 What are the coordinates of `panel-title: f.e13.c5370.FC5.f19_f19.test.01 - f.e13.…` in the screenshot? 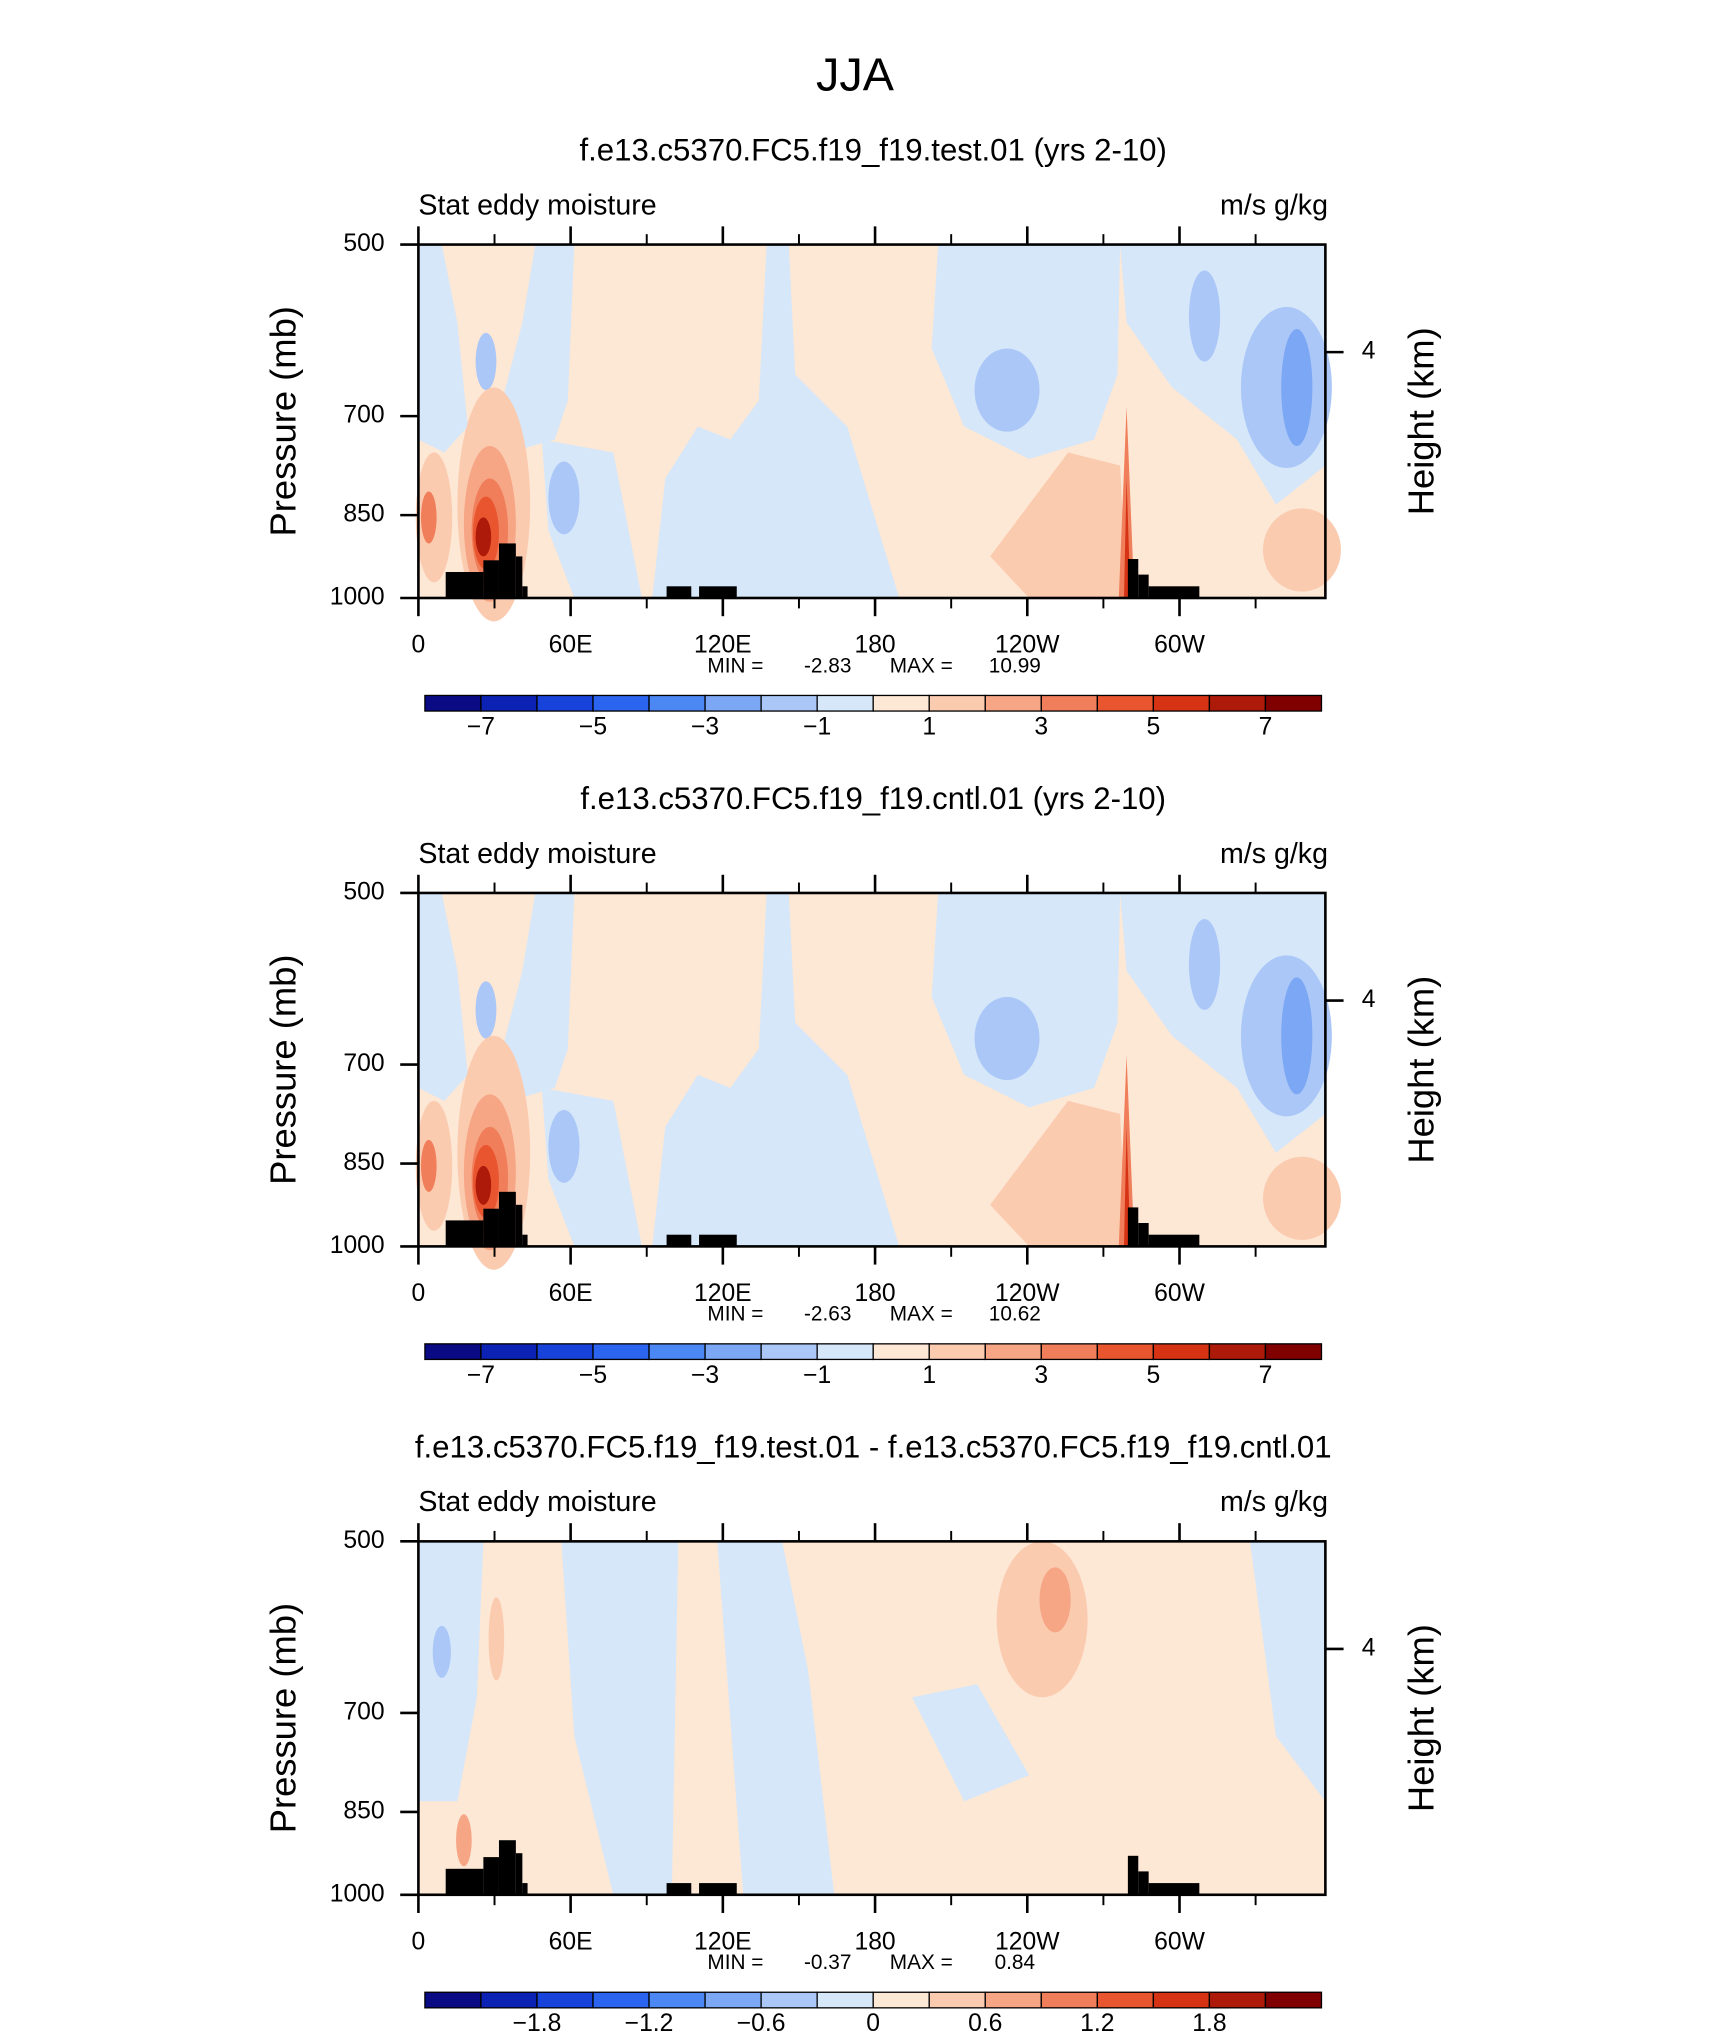 It's located at (873, 1446).